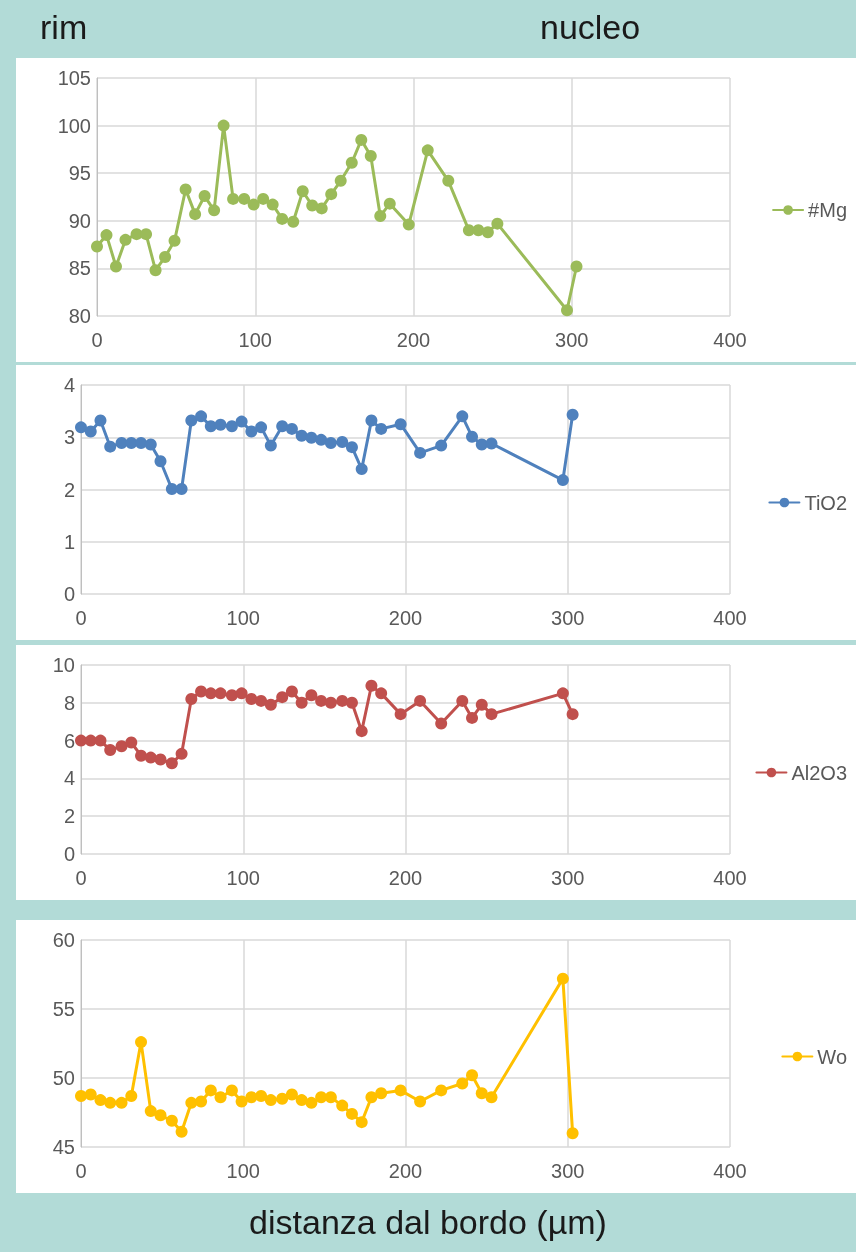 The width and height of the screenshot is (856, 1252). I want to click on x-tick-label: 400, so click(730, 340).